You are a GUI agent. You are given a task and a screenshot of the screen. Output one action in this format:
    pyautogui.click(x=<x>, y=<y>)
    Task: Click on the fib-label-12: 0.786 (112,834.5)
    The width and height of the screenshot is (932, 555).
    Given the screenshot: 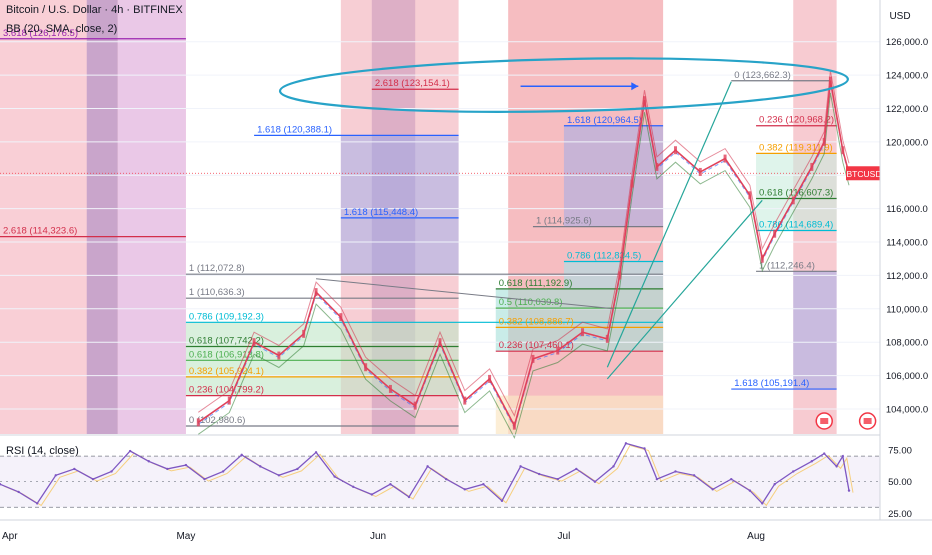 What is the action you would take?
    pyautogui.click(x=604, y=255)
    